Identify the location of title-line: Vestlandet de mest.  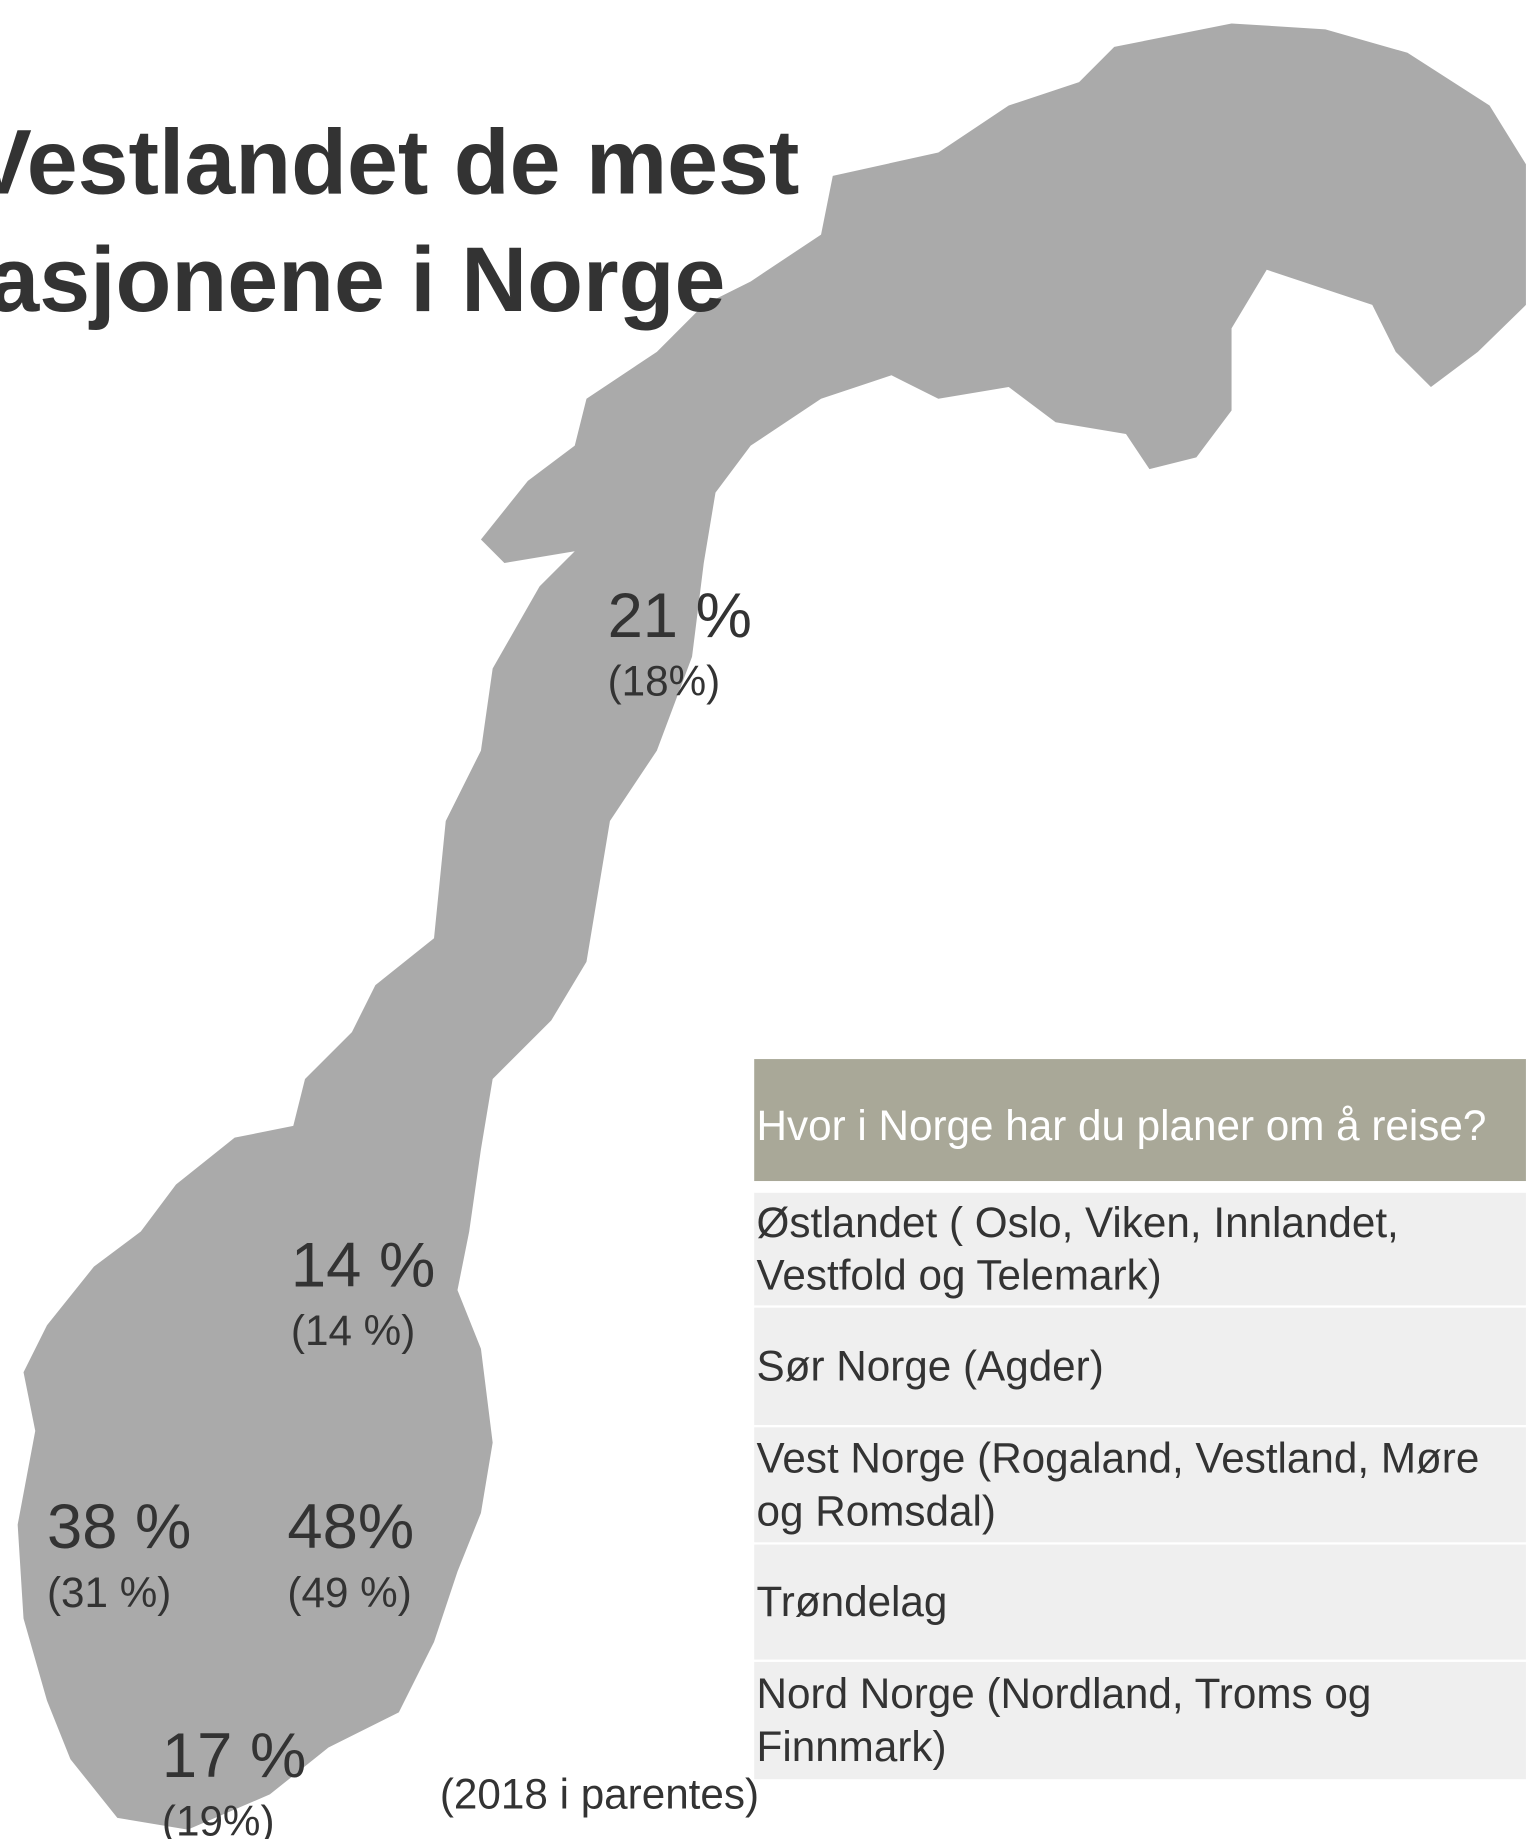
(399, 163).